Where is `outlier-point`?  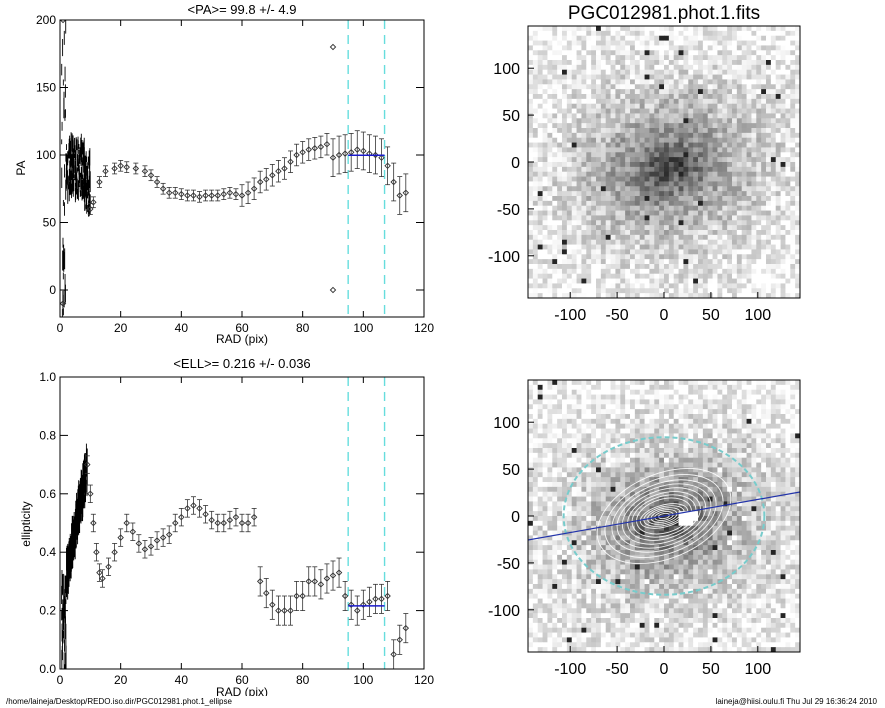
outlier-point is located at coordinates (63, 303).